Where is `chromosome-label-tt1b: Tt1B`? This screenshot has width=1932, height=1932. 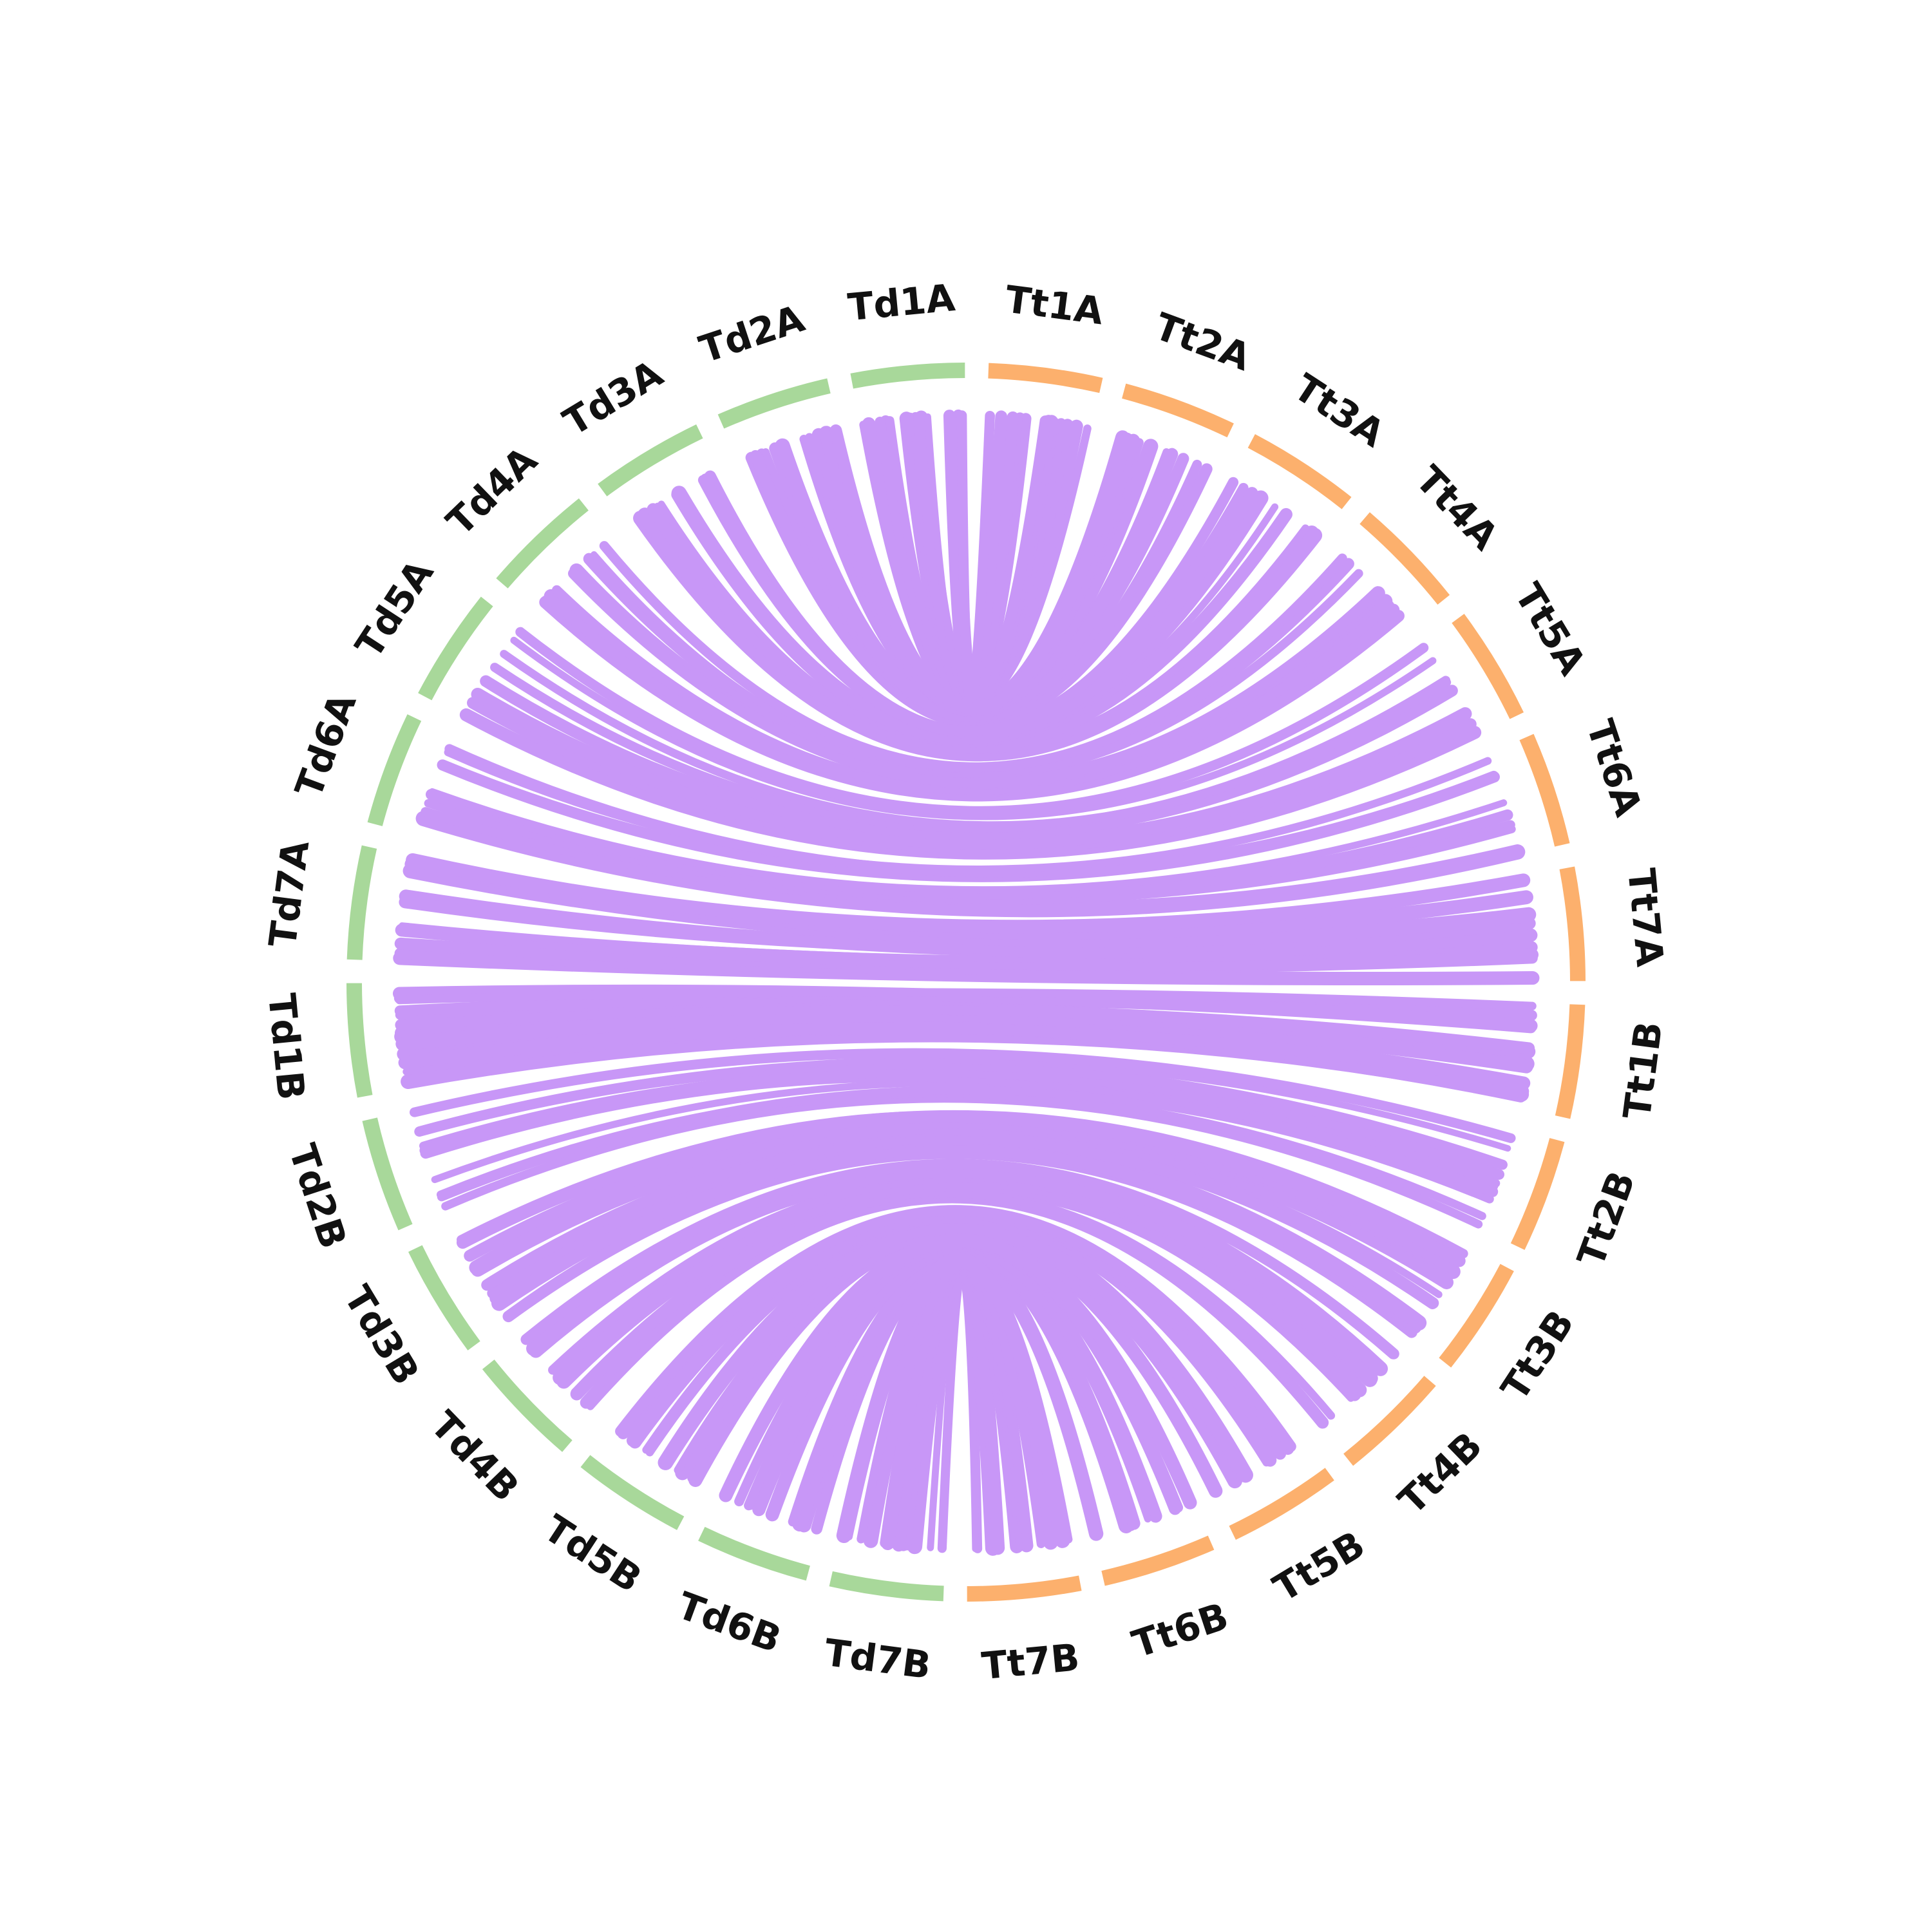
chromosome-label-tt1b: Tt1B is located at coordinates (1643, 1070).